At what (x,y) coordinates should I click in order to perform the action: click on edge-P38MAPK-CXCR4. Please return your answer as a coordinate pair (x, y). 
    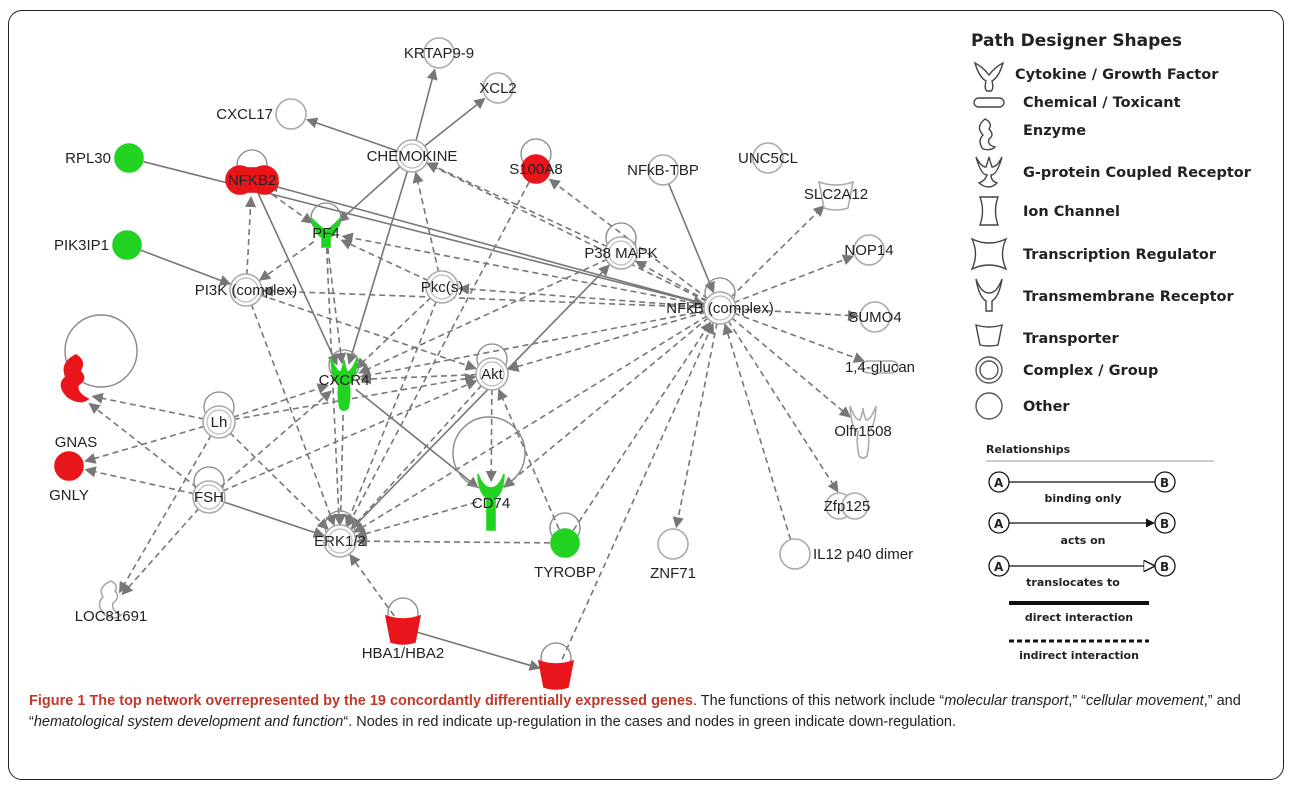
    Looking at the image, I should click on (483, 316).